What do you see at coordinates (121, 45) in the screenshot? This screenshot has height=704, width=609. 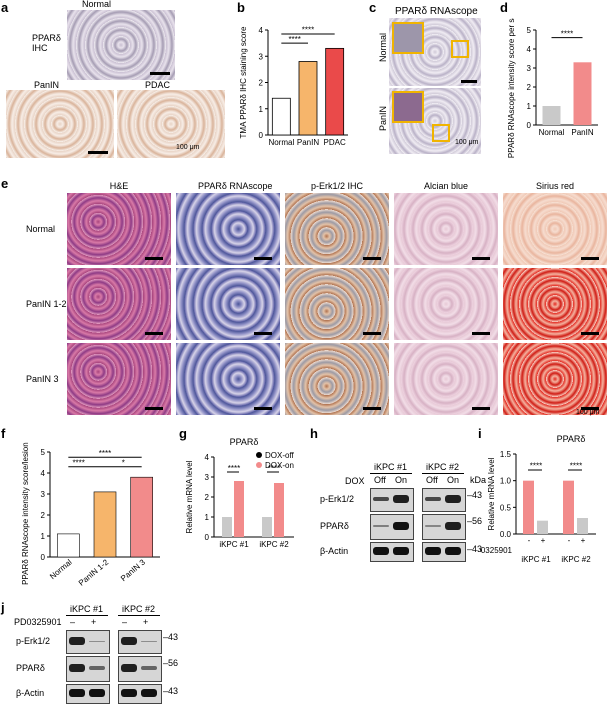 I see `ihc-normal-image` at bounding box center [121, 45].